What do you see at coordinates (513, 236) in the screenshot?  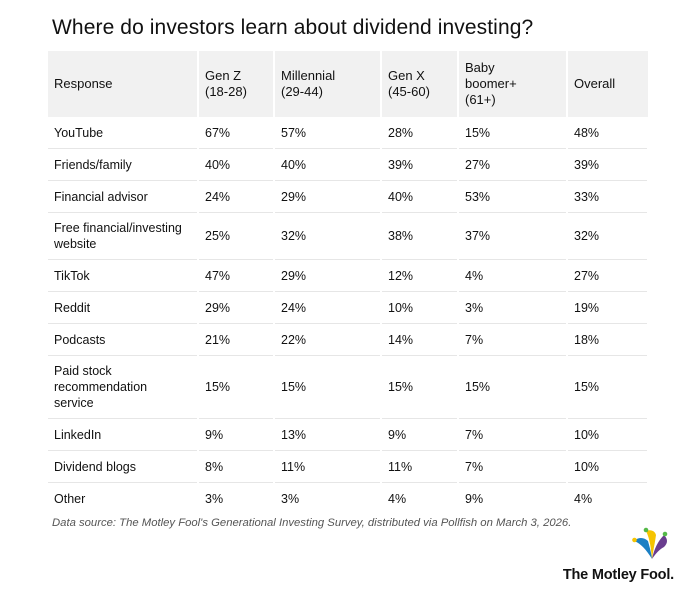 I see `value-cell: 37%` at bounding box center [513, 236].